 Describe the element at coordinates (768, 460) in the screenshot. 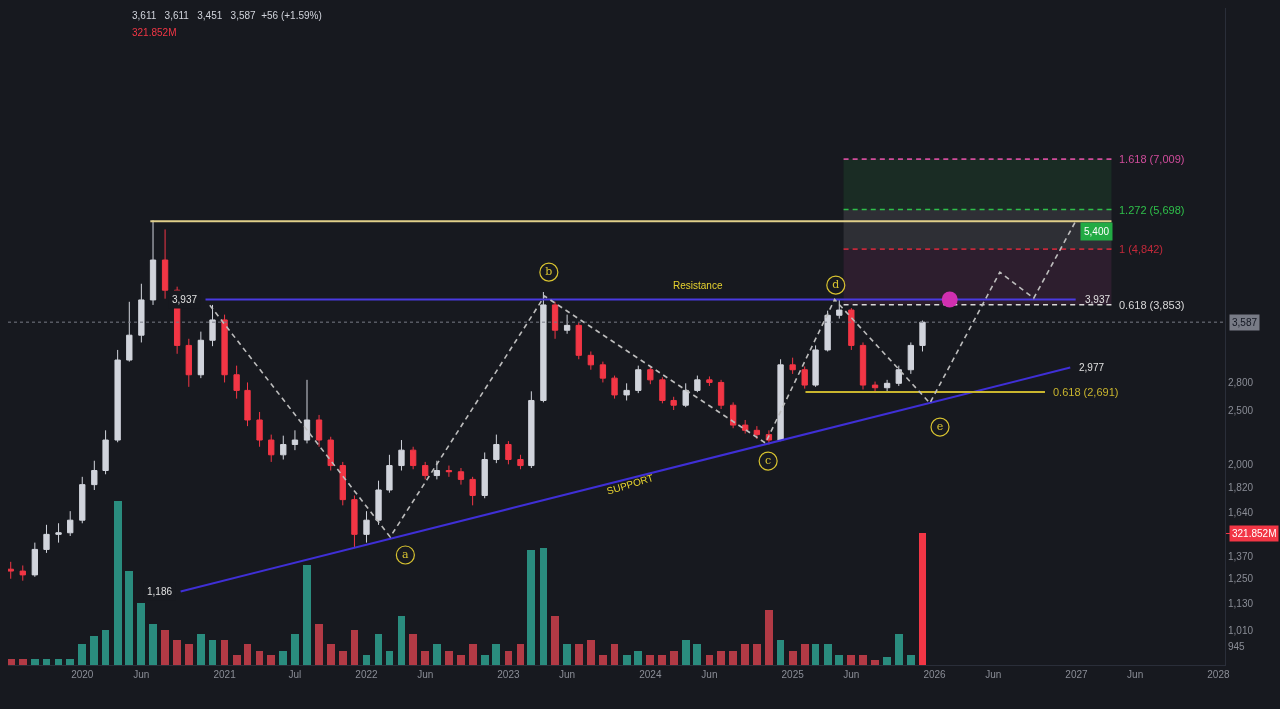

I see `data-label: c` at that location.